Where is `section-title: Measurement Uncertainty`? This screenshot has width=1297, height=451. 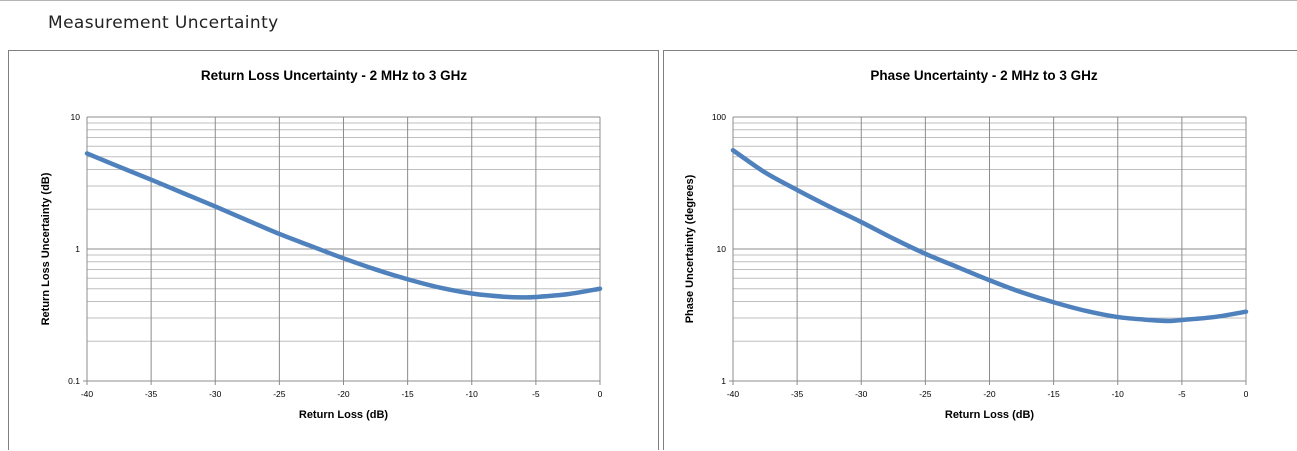
section-title: Measurement Uncertainty is located at coordinates (163, 23).